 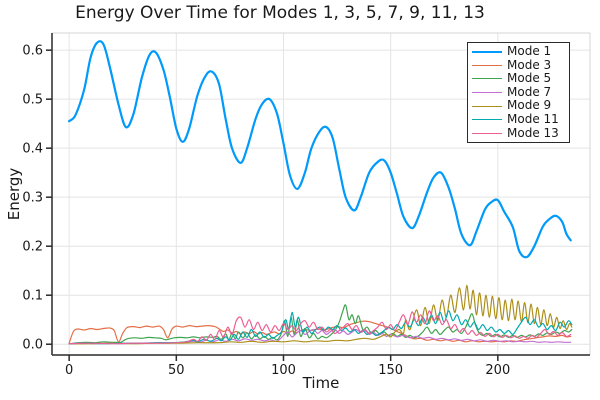 What do you see at coordinates (529, 91) in the screenshot?
I see `legend-label: Mode 7` at bounding box center [529, 91].